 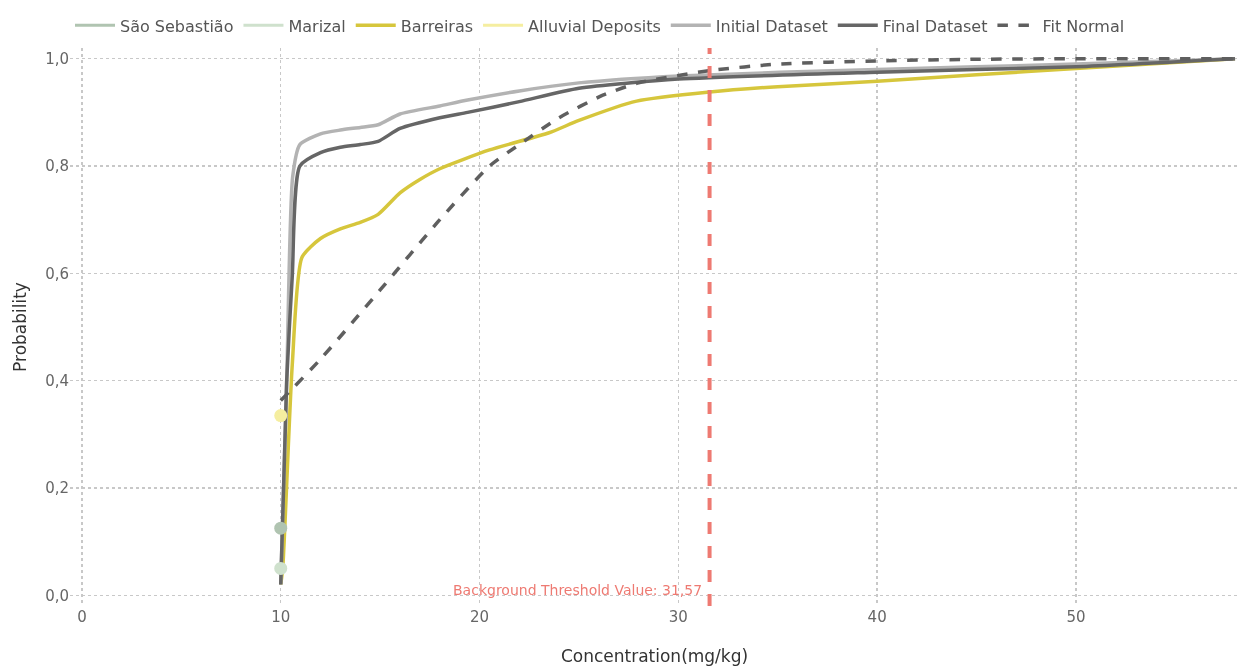 What do you see at coordinates (317, 26) in the screenshot?
I see `legend-label: Marizal` at bounding box center [317, 26].